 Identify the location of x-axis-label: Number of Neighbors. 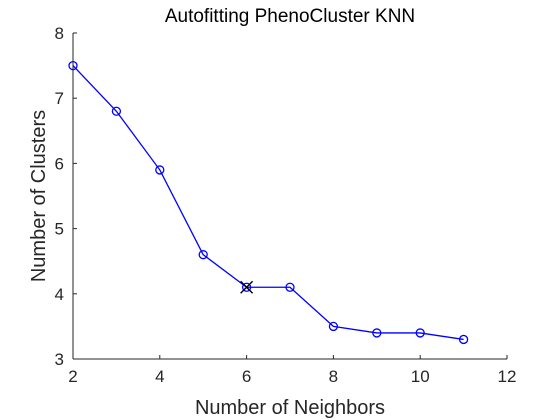
(290, 408).